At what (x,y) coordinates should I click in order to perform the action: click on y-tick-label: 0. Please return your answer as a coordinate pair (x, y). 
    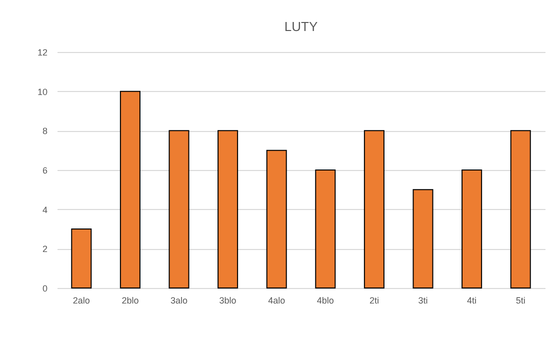
    Looking at the image, I should click on (45, 289).